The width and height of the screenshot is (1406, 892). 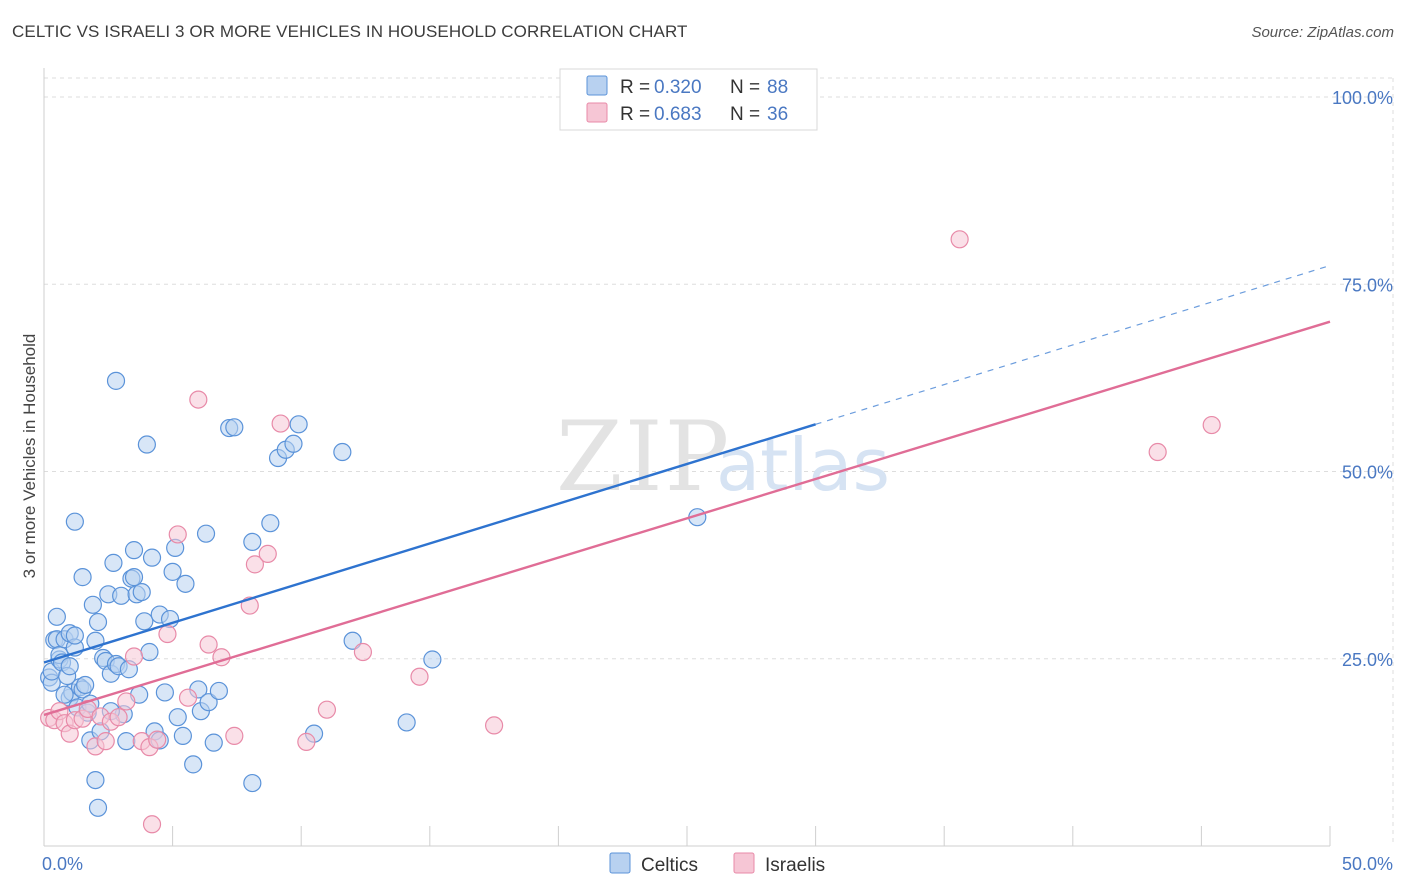 I want to click on legend-swatch-celtics, so click(x=597, y=85).